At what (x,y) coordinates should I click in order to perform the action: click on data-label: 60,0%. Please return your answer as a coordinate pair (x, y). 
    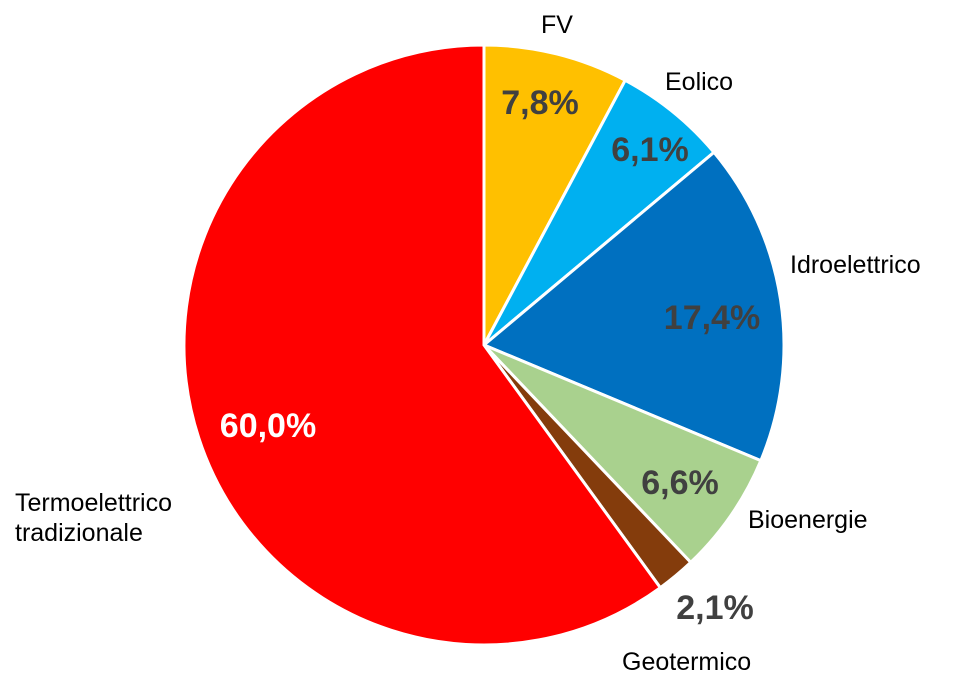
    Looking at the image, I should click on (268, 426).